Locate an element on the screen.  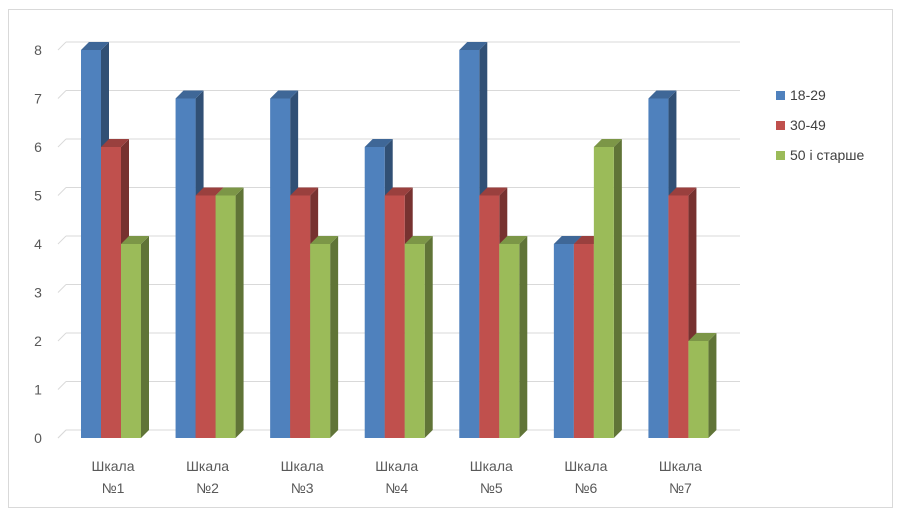
y-tick-label: 2 is located at coordinates (38, 341).